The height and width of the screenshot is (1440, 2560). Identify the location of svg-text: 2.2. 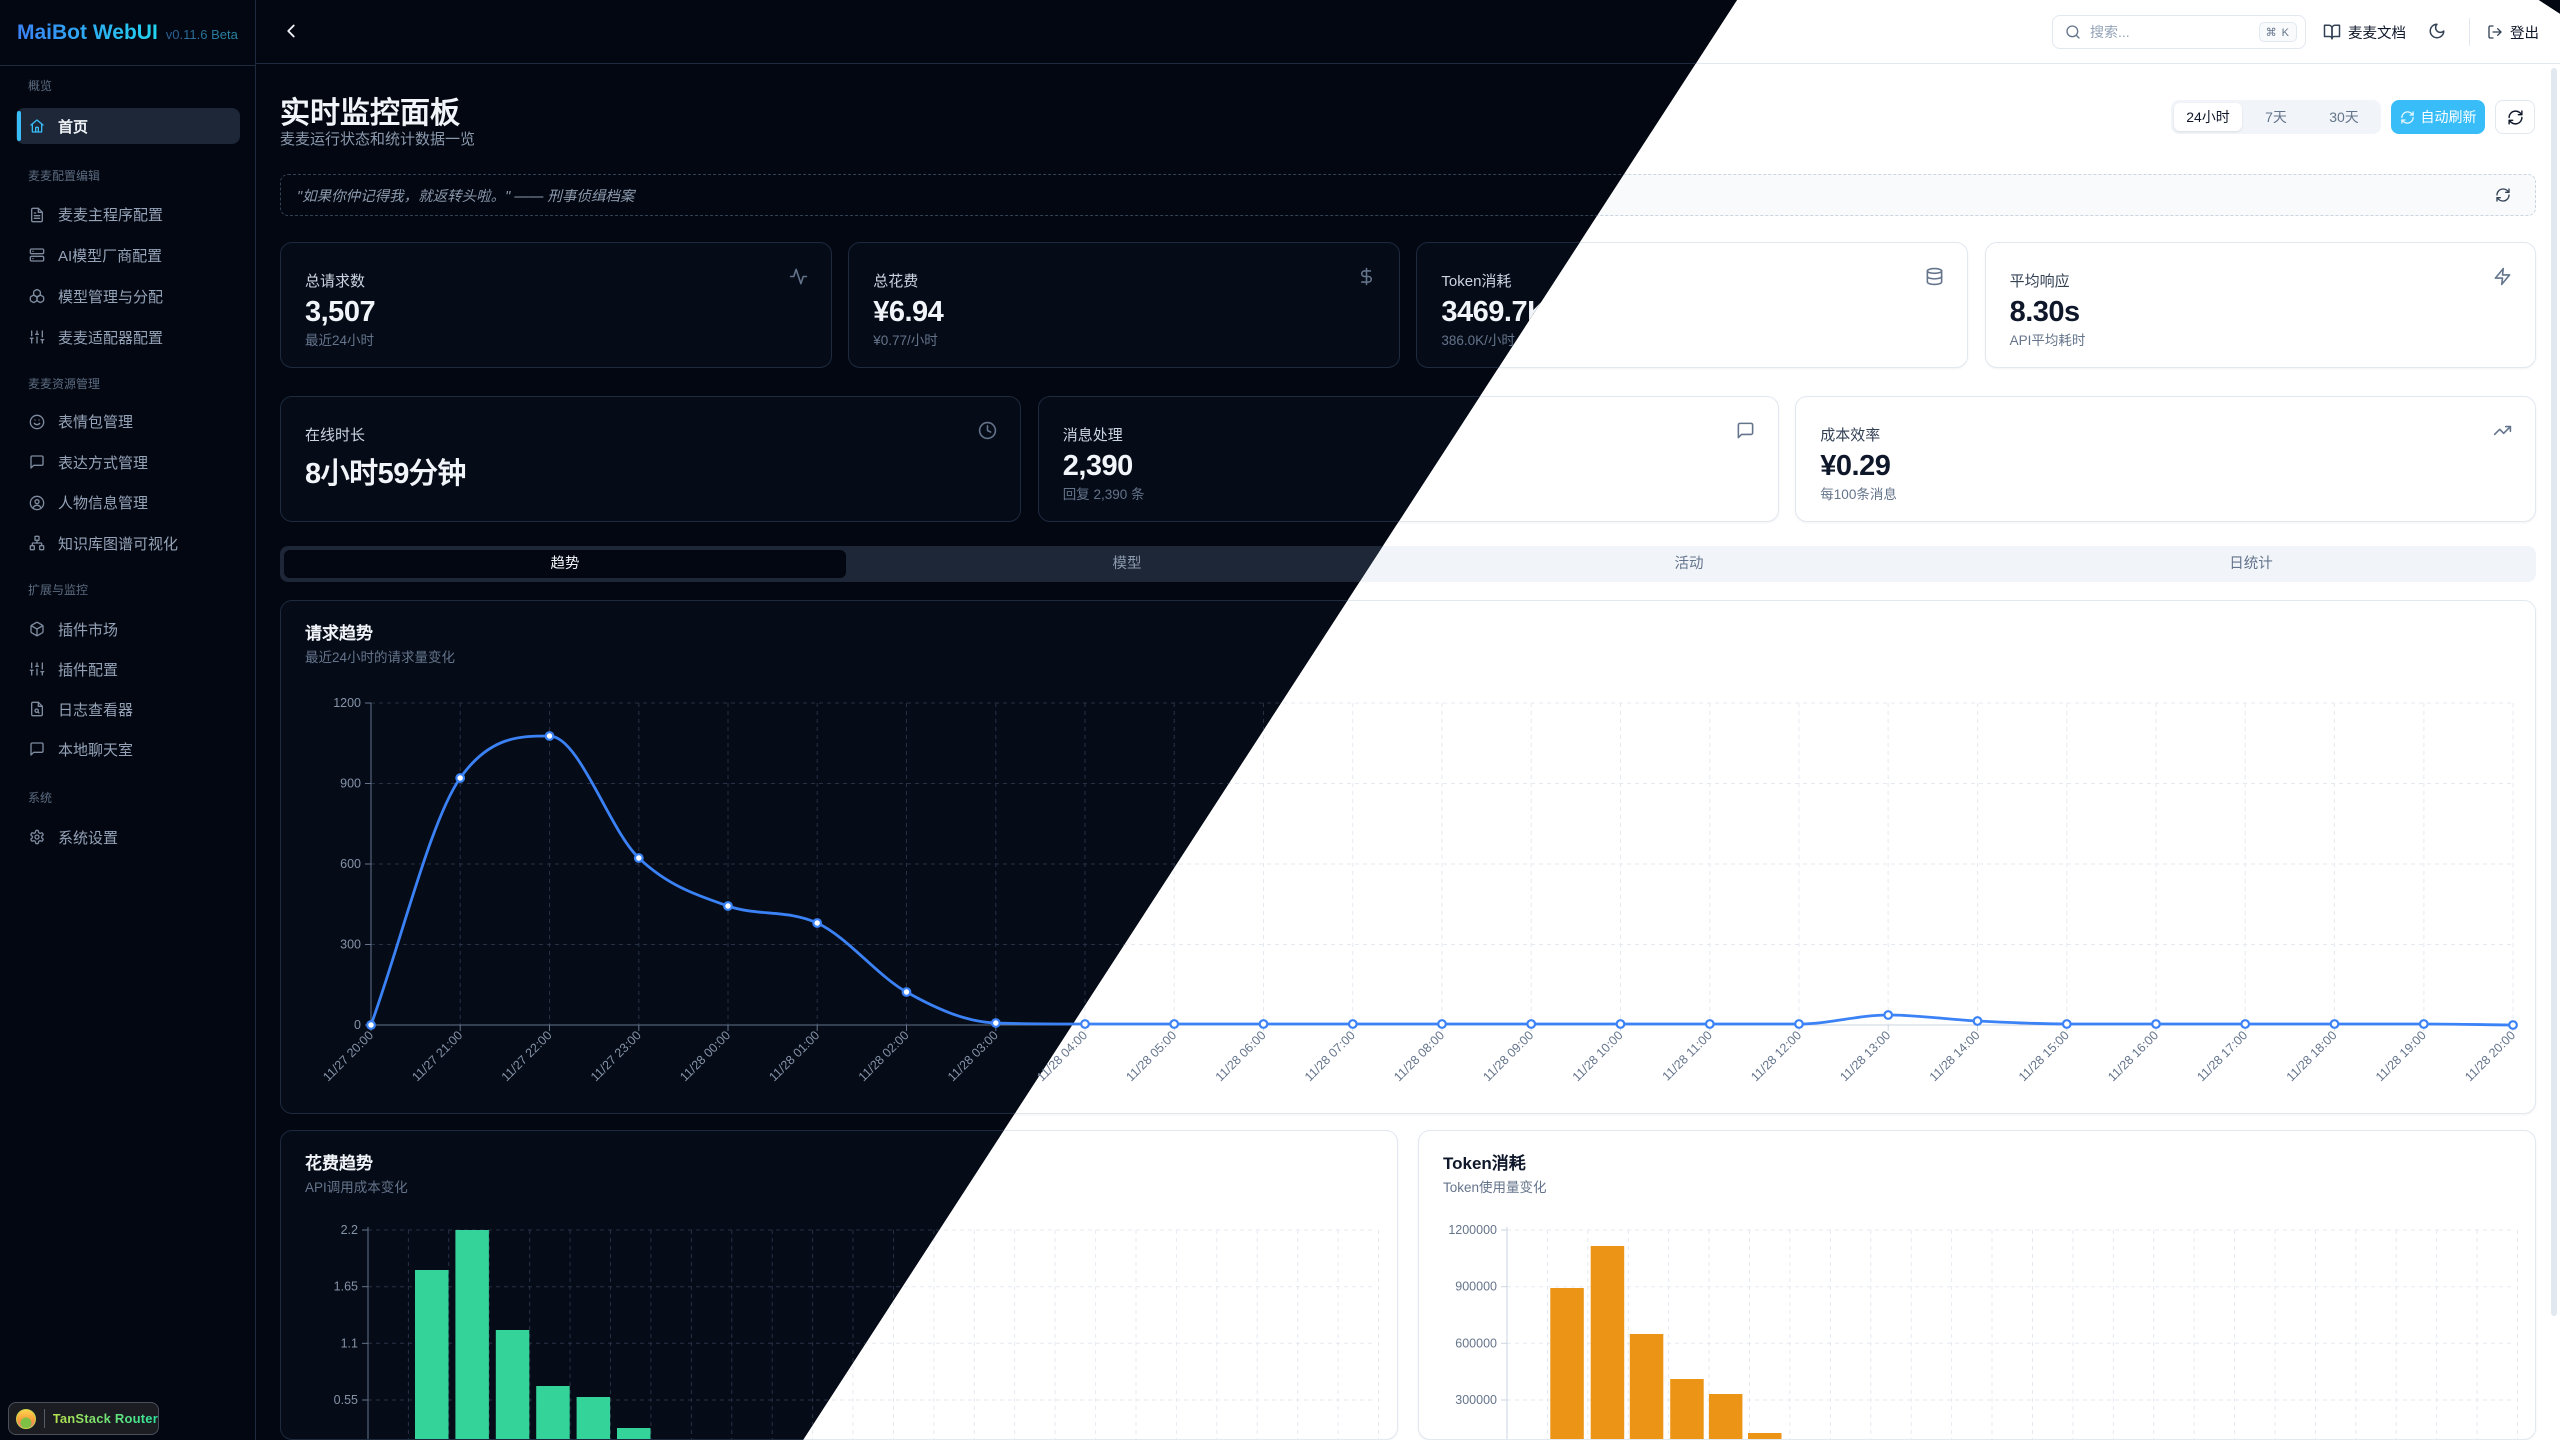
(349, 1230).